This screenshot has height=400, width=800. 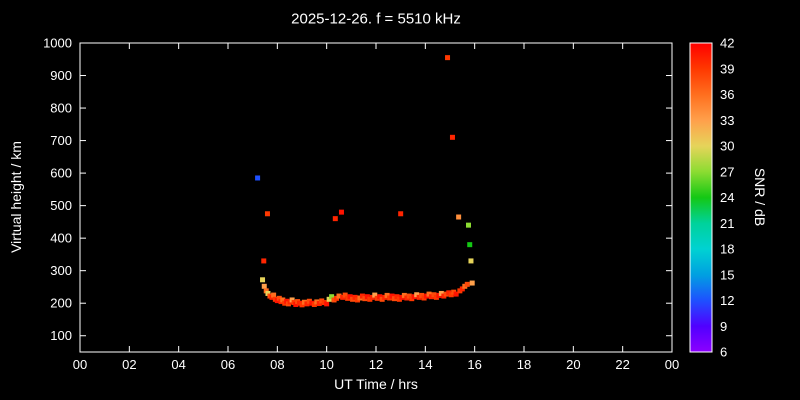 What do you see at coordinates (129, 364) in the screenshot?
I see `svg-text: 02` at bounding box center [129, 364].